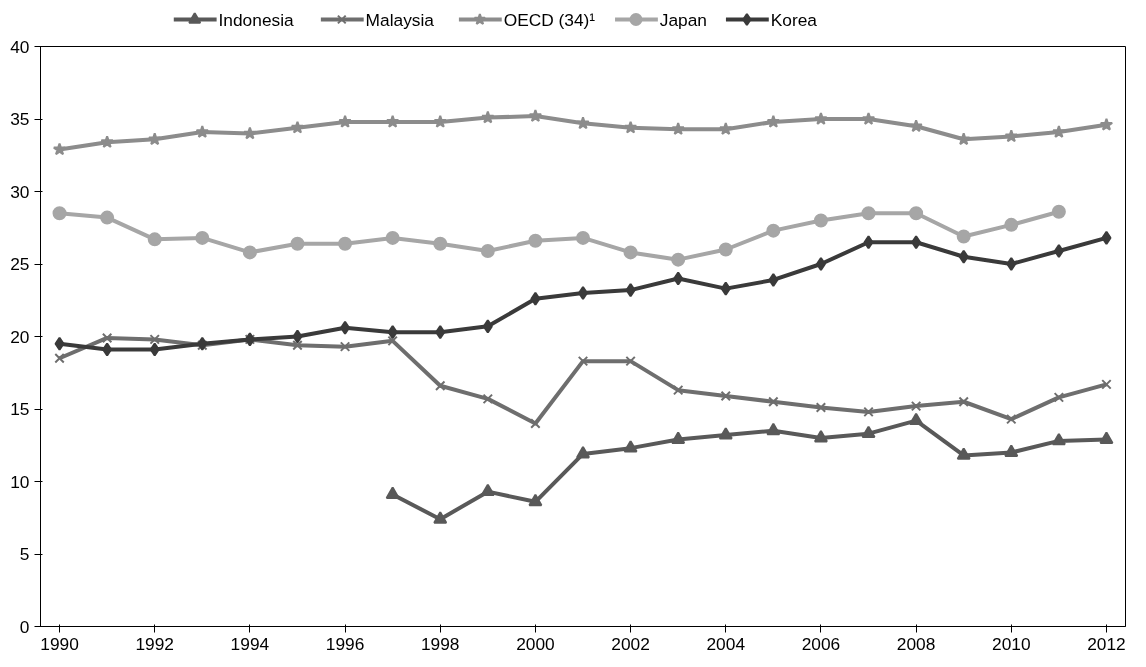 The width and height of the screenshot is (1146, 667). What do you see at coordinates (20, 264) in the screenshot?
I see `y-tick-label: 25` at bounding box center [20, 264].